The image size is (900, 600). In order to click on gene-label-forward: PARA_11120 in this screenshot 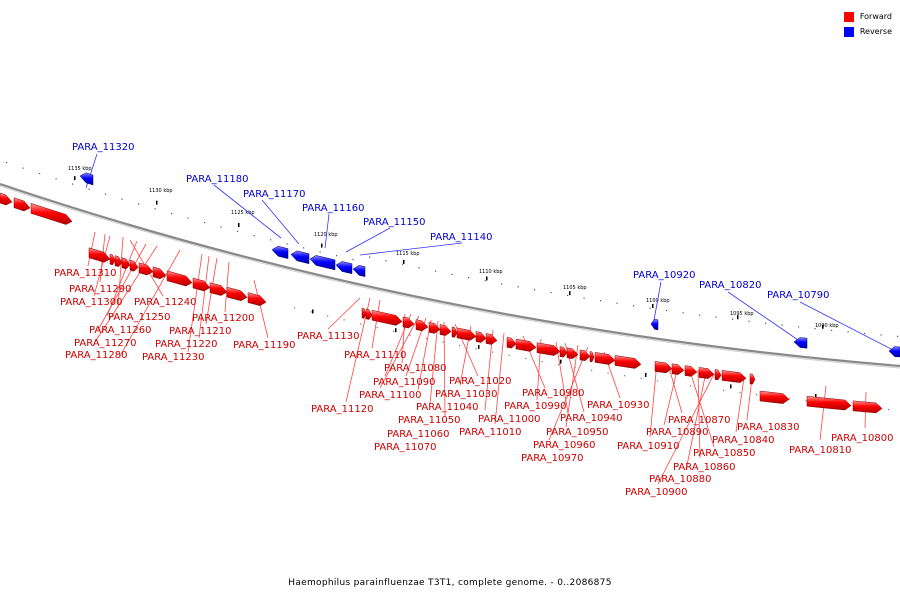, I will do `click(342, 409)`.